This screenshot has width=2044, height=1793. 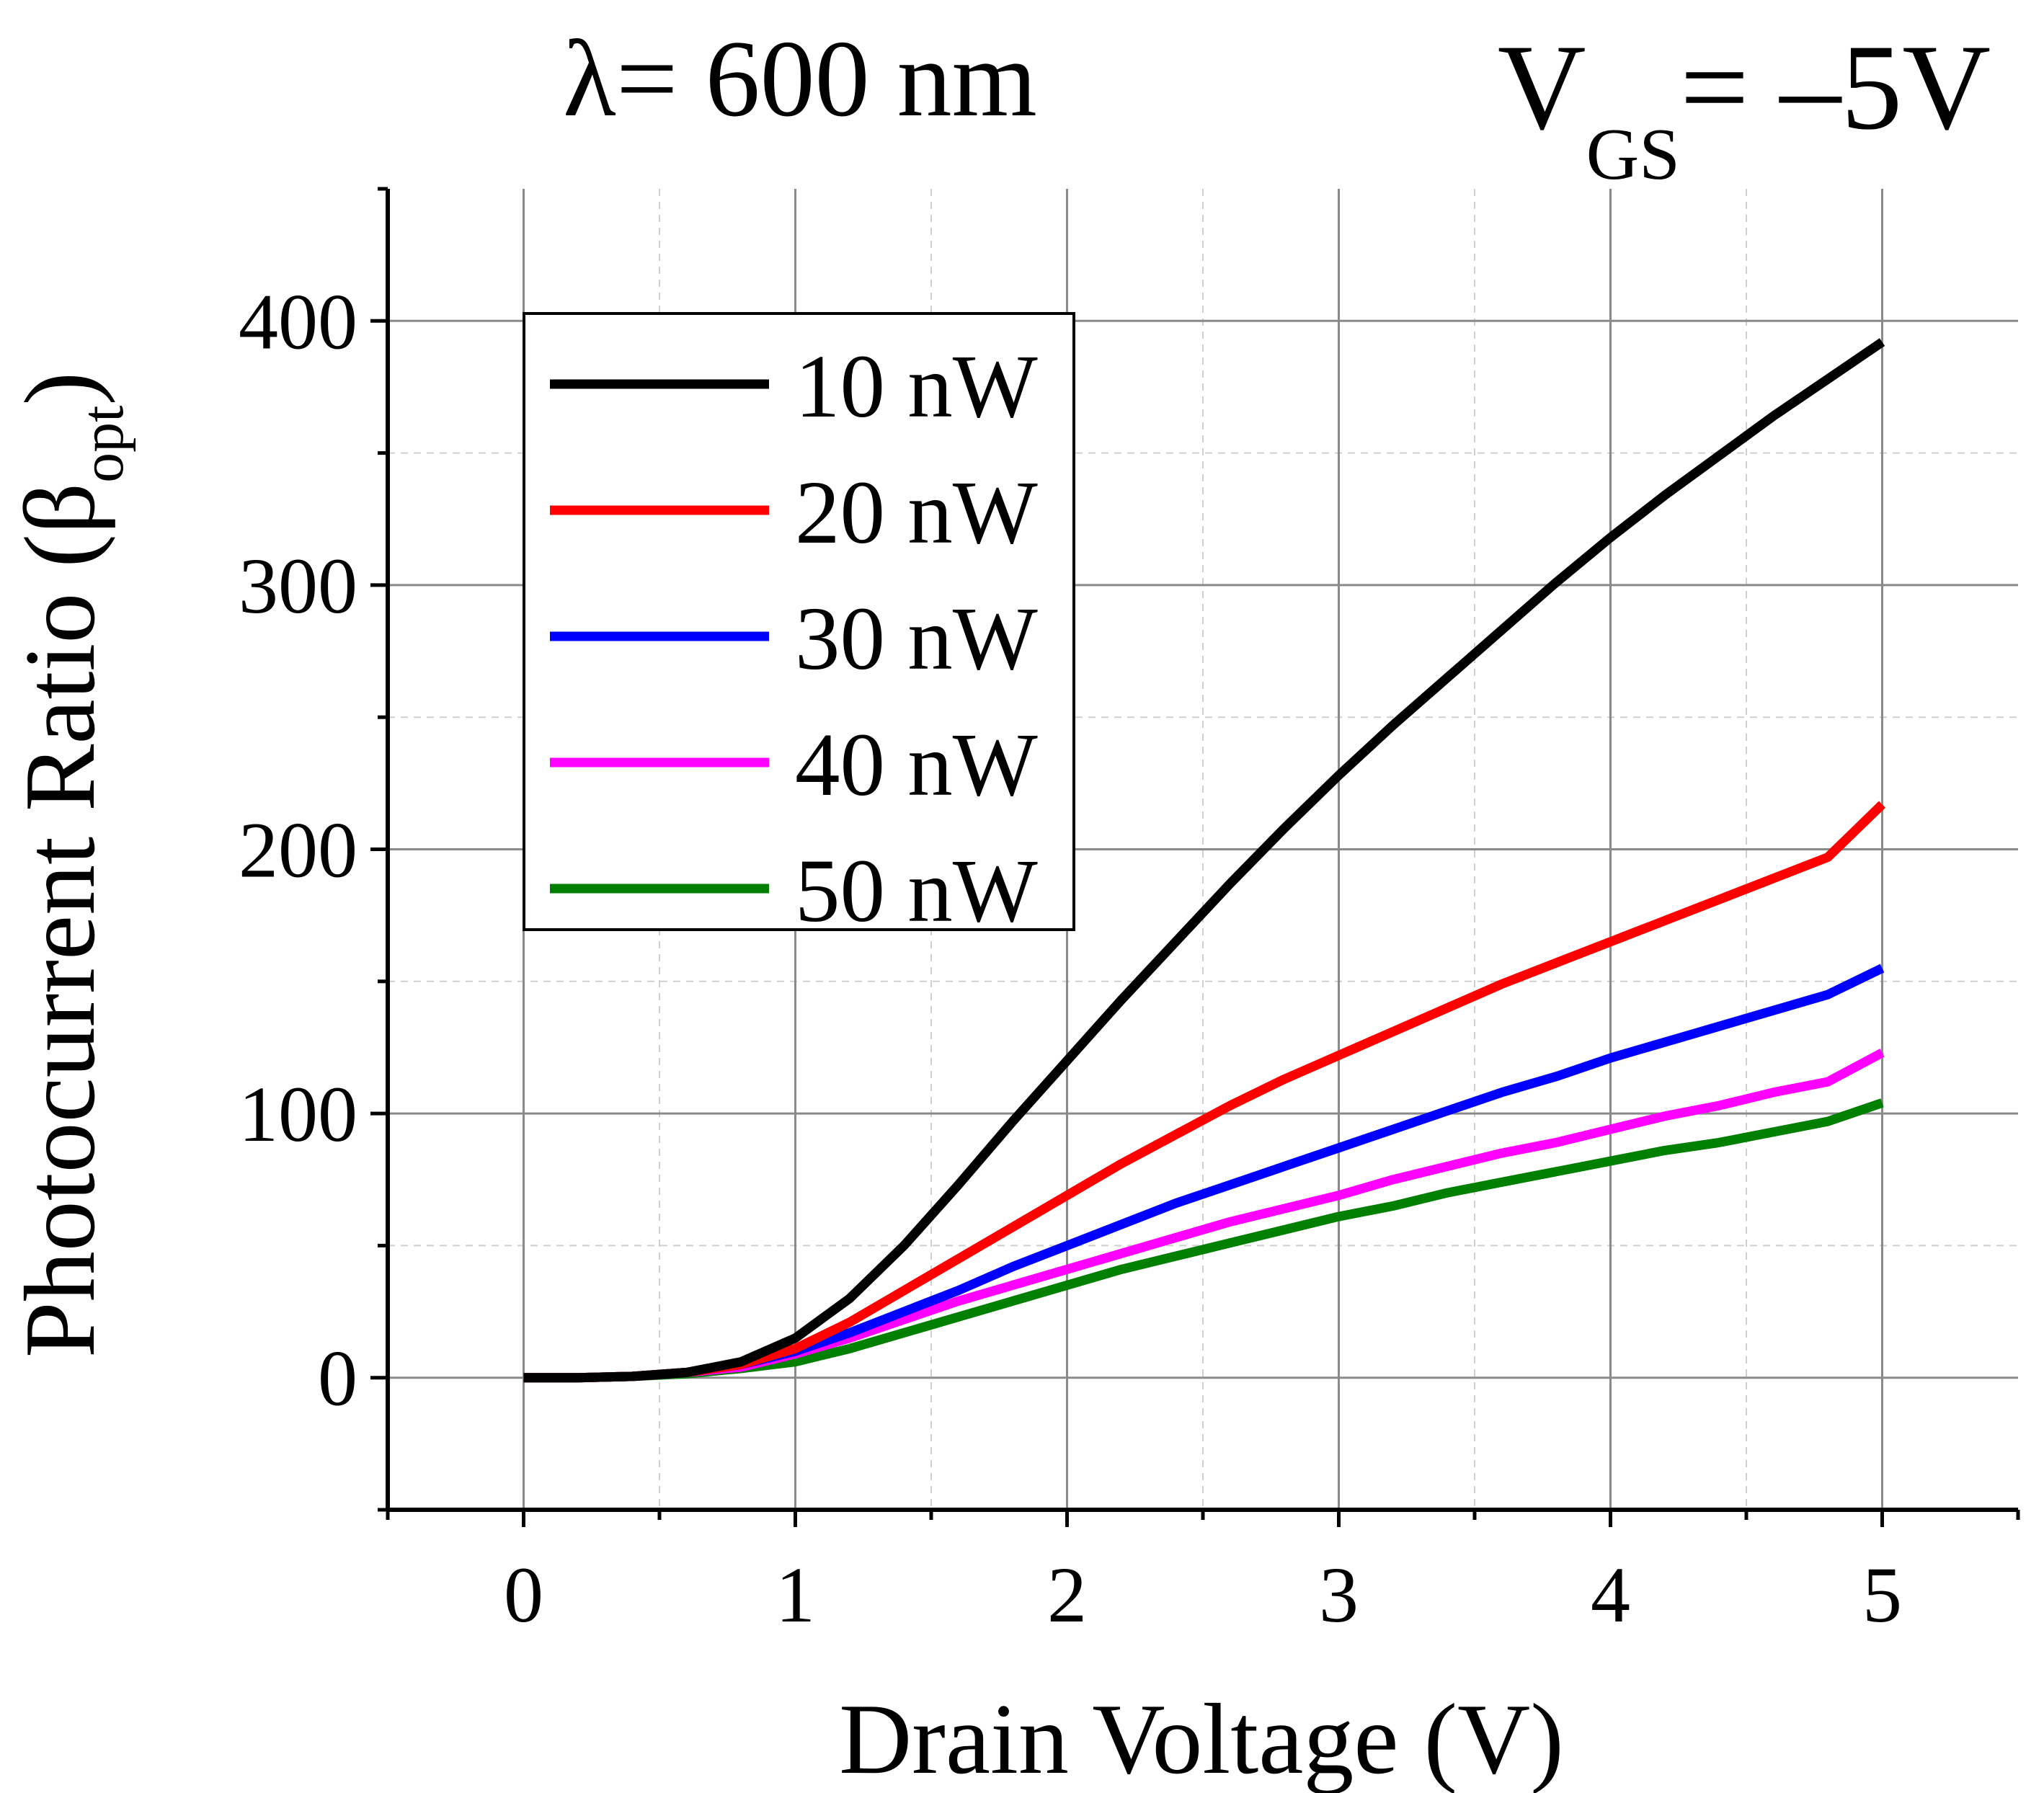 I want to click on legend-label-30-nw: 30 nW, so click(x=916, y=639).